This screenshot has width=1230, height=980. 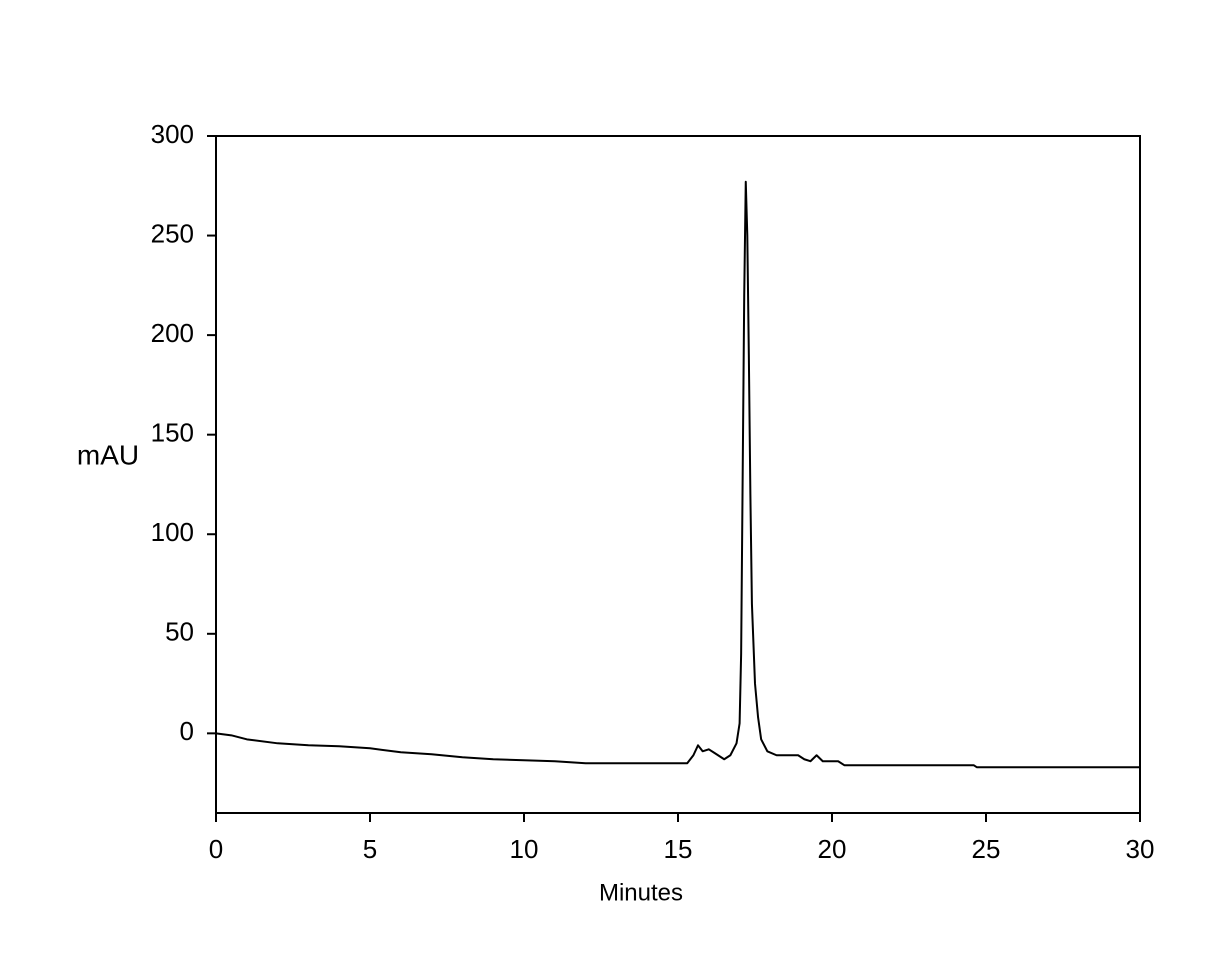 What do you see at coordinates (678, 849) in the screenshot?
I see `x-tick-label: 15` at bounding box center [678, 849].